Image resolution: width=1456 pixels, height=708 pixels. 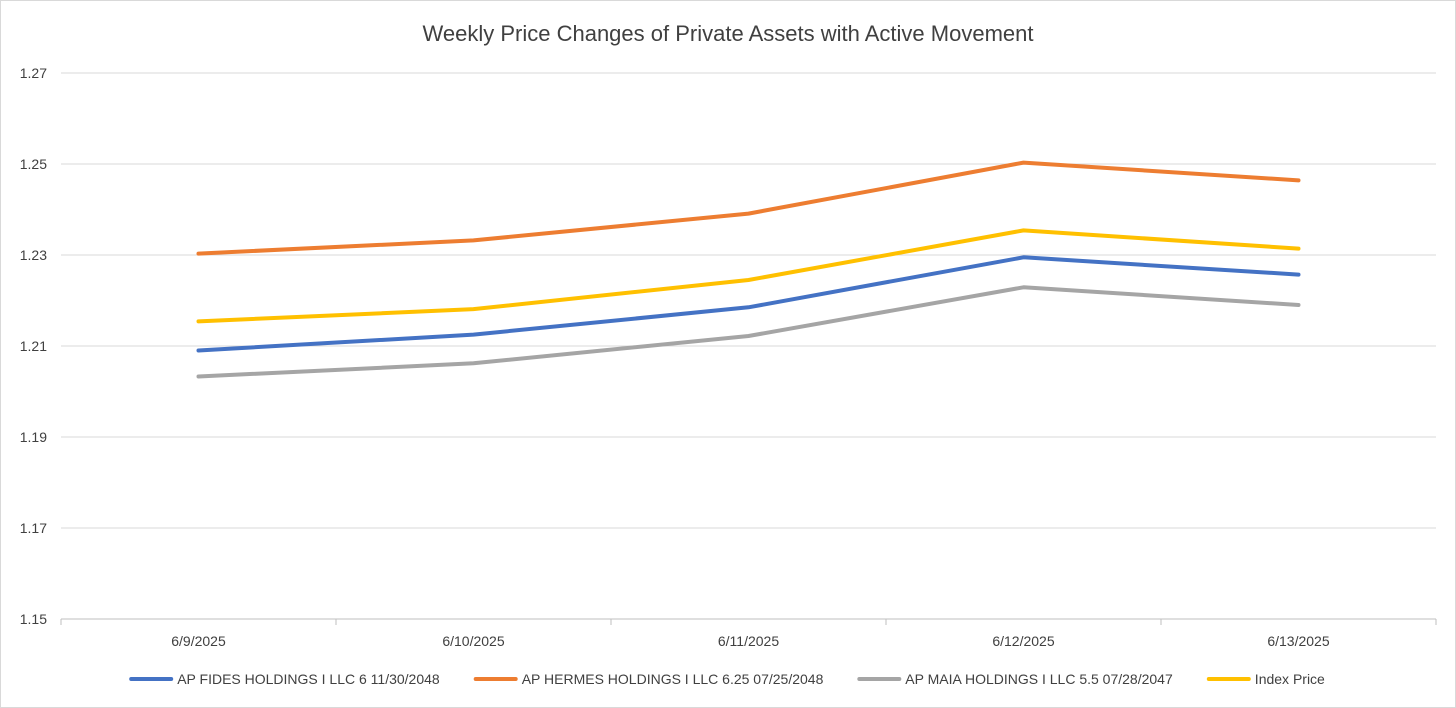 What do you see at coordinates (1298, 641) in the screenshot?
I see `x-tick-label: 6/13/2025` at bounding box center [1298, 641].